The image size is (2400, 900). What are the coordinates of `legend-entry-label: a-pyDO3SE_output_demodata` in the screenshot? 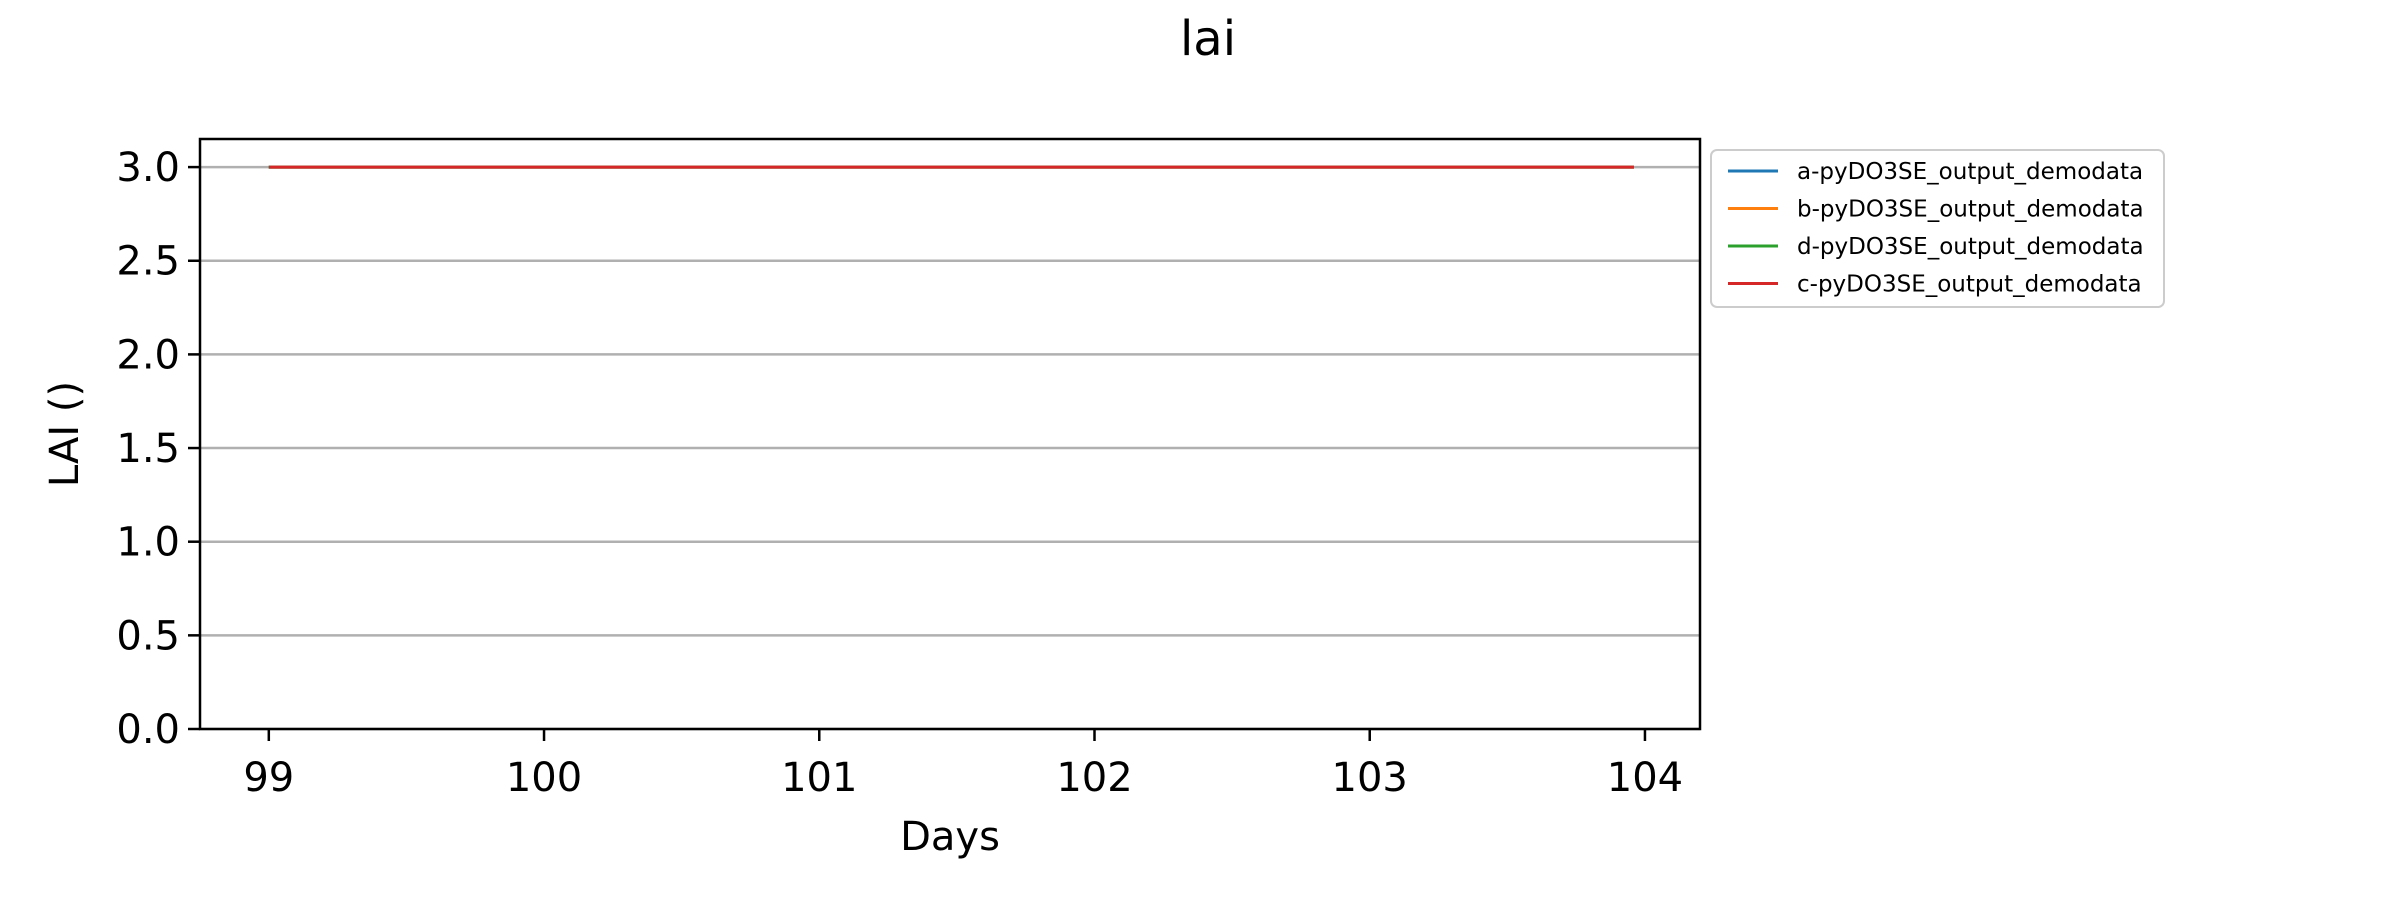 It's located at (1970, 172).